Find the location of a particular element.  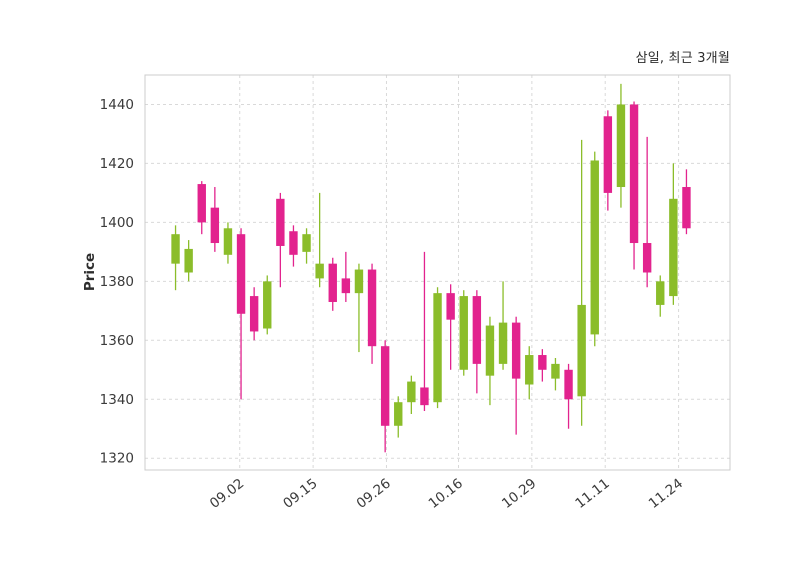

y-tick-label: 1420 is located at coordinates (117, 164).